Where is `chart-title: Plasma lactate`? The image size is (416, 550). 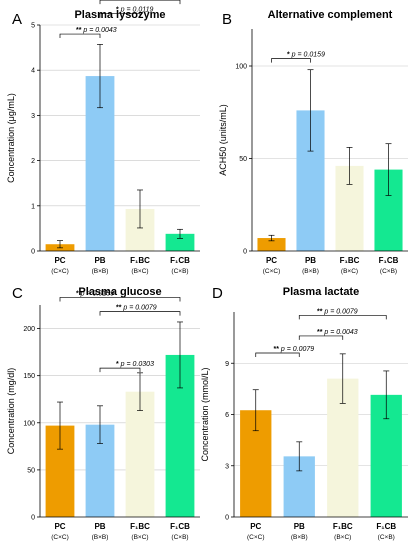
chart-title: Plasma lactate is located at coordinates (321, 292).